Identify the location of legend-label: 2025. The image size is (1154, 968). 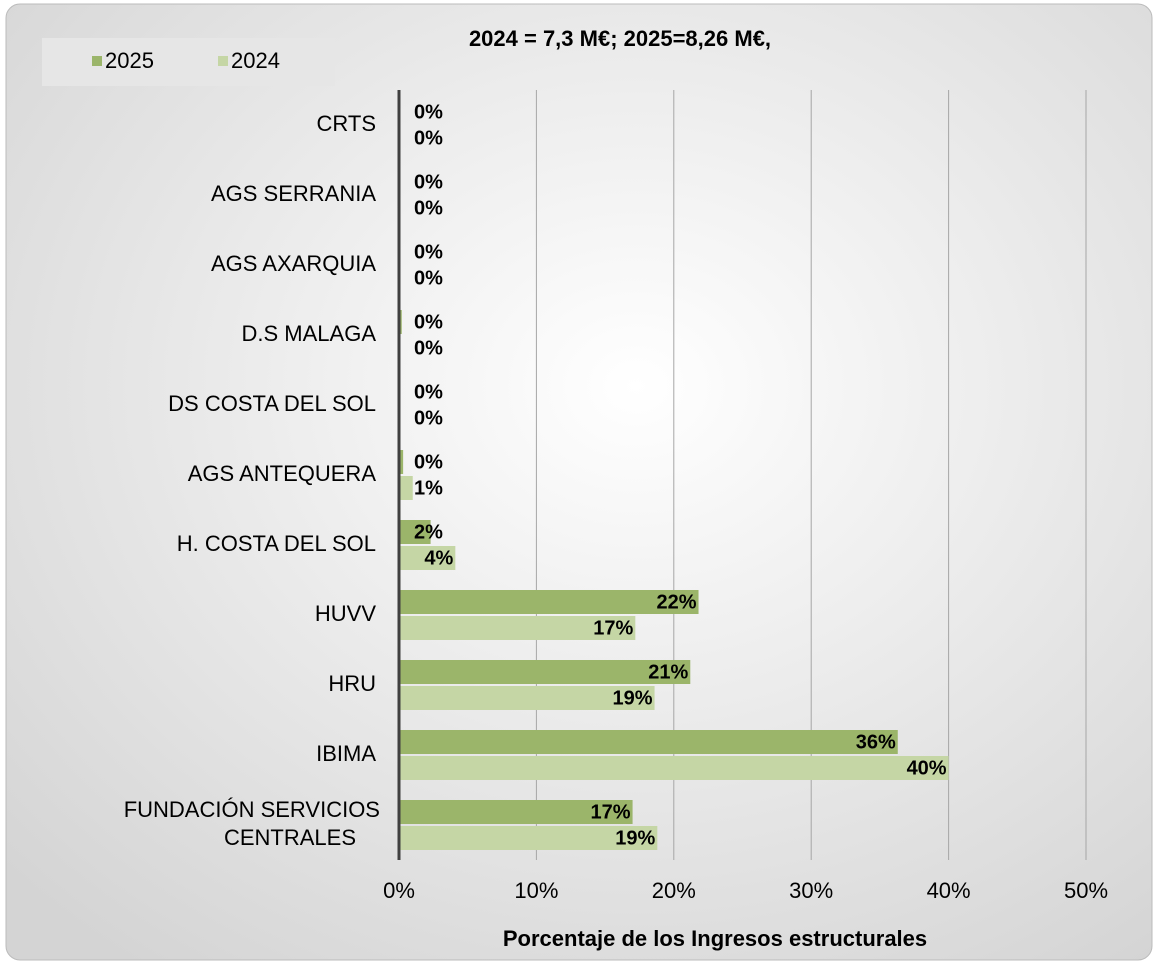
(129, 60).